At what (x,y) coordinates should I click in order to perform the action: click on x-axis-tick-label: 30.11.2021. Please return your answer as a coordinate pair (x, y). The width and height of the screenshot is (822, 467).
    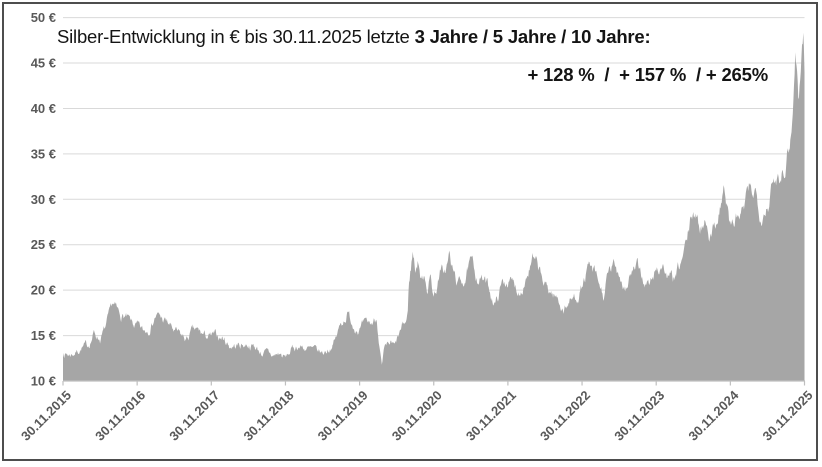
    Looking at the image, I should click on (491, 416).